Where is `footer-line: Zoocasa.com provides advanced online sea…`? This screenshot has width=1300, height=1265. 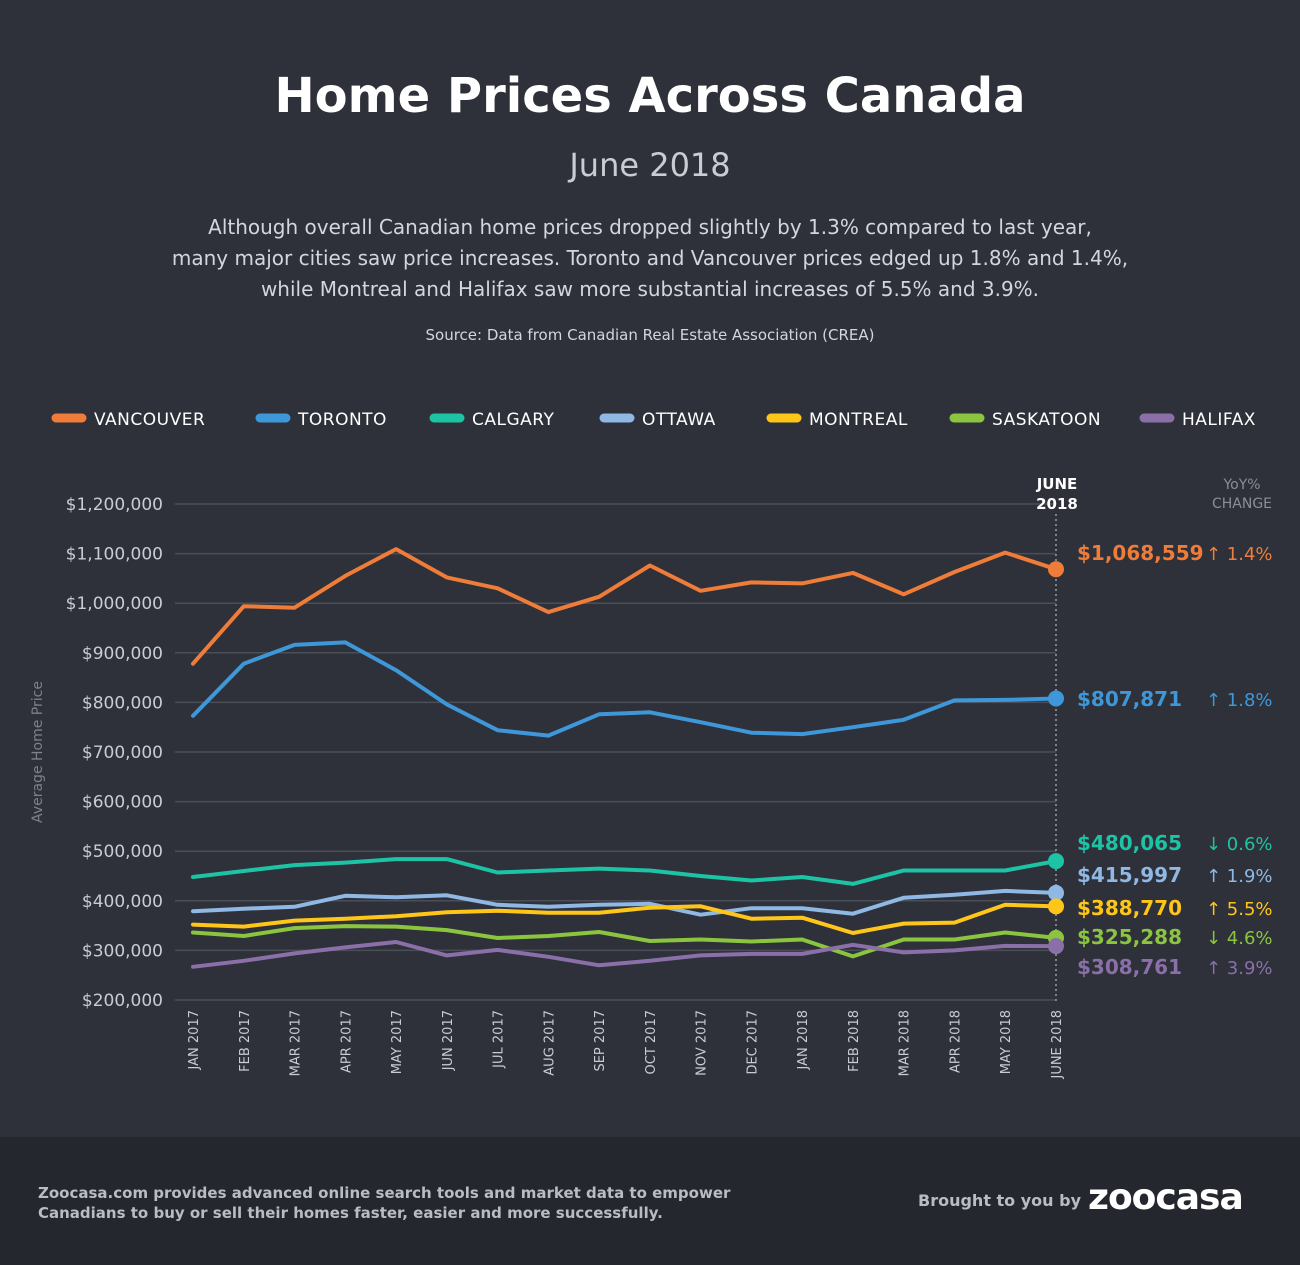 footer-line: Zoocasa.com provides advanced online sea… is located at coordinates (384, 1193).